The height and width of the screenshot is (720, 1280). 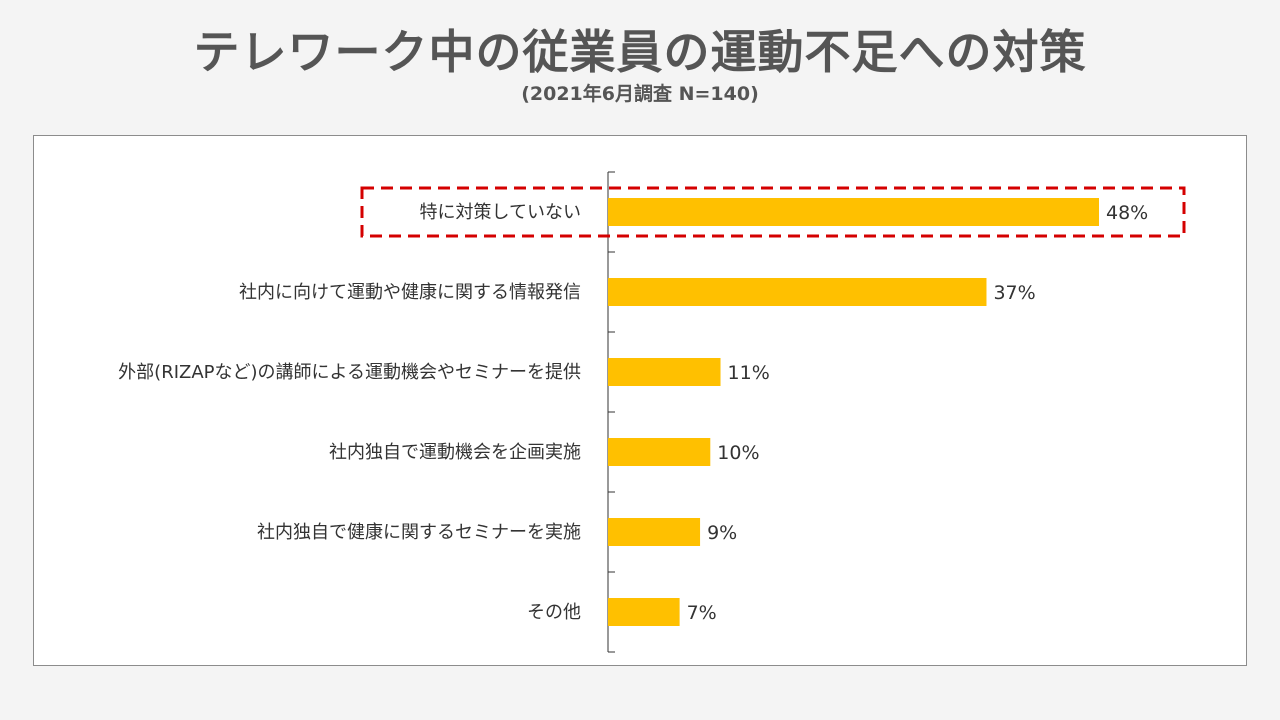 I want to click on category-label: 特に対策していない, so click(x=500, y=212).